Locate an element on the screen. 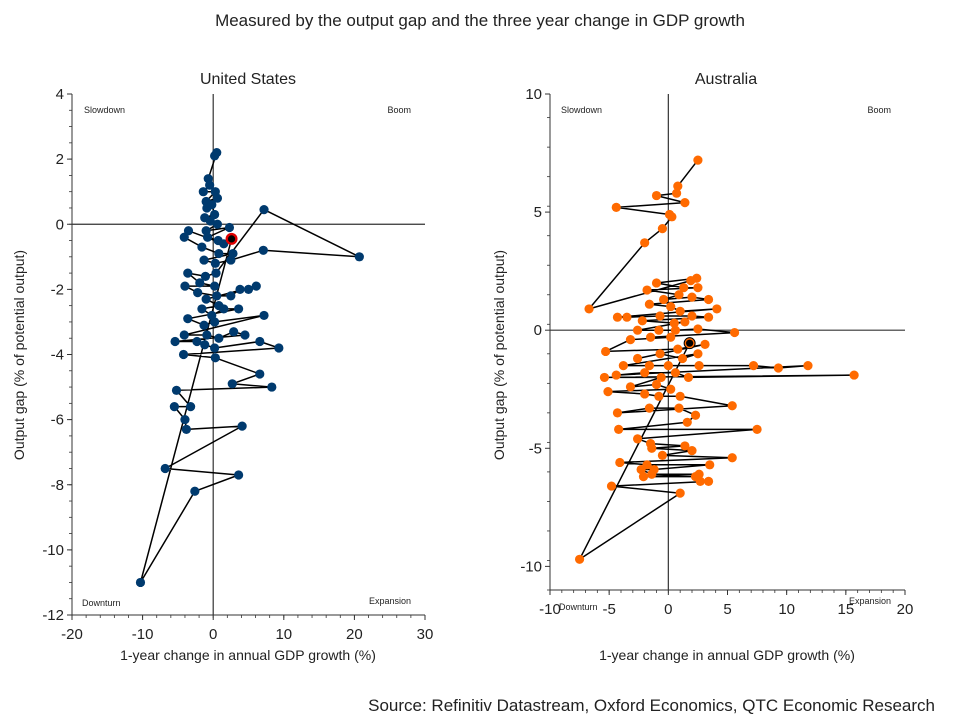 This screenshot has width=960, height=720. au-x-axis-label: 1-year change in annual GDP growth (%) is located at coordinates (727, 655).